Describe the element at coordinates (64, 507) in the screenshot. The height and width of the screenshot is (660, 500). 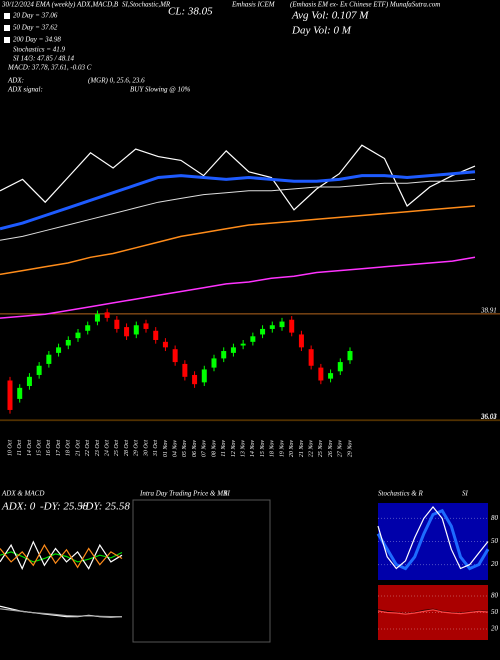
I see `annotation: -DY: 25.58` at that location.